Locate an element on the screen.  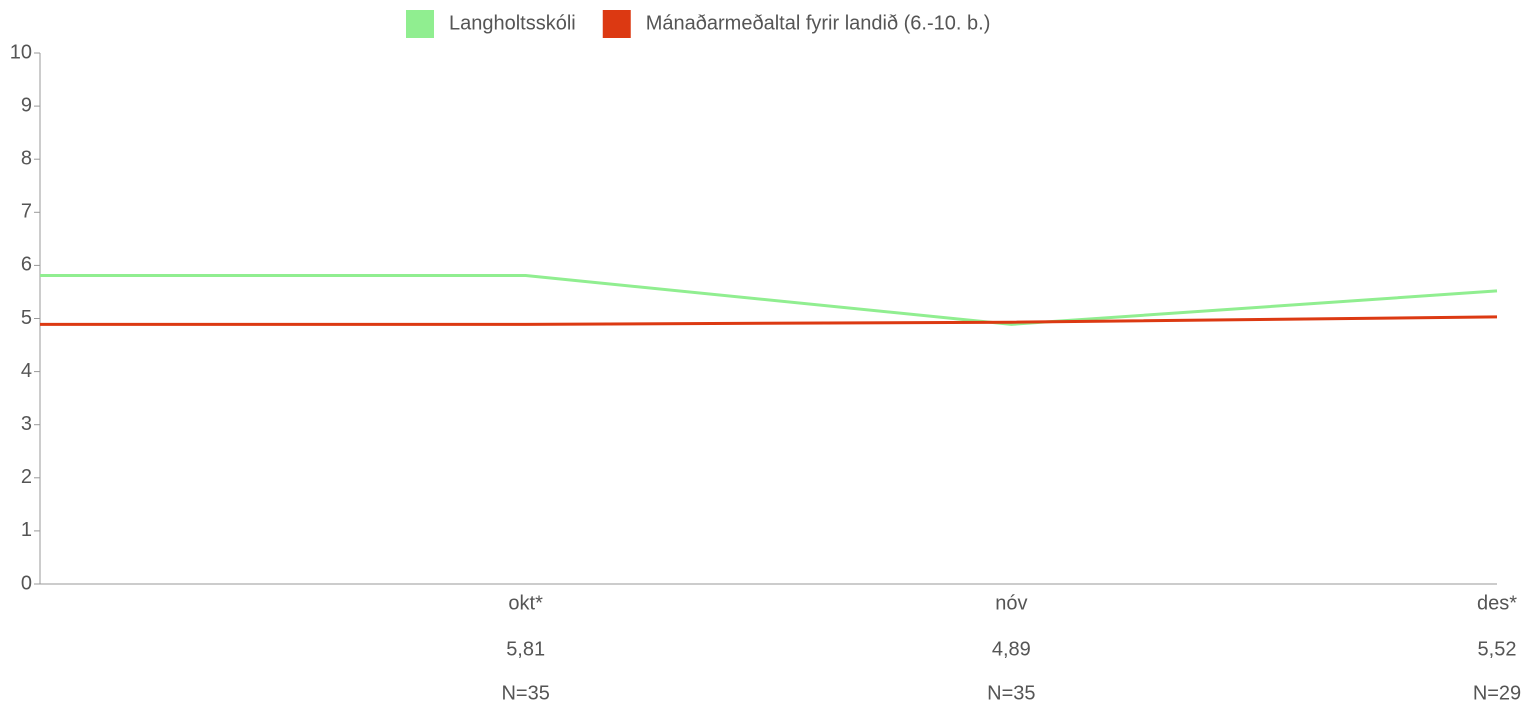
x-tick-label: des* is located at coordinates (1497, 603).